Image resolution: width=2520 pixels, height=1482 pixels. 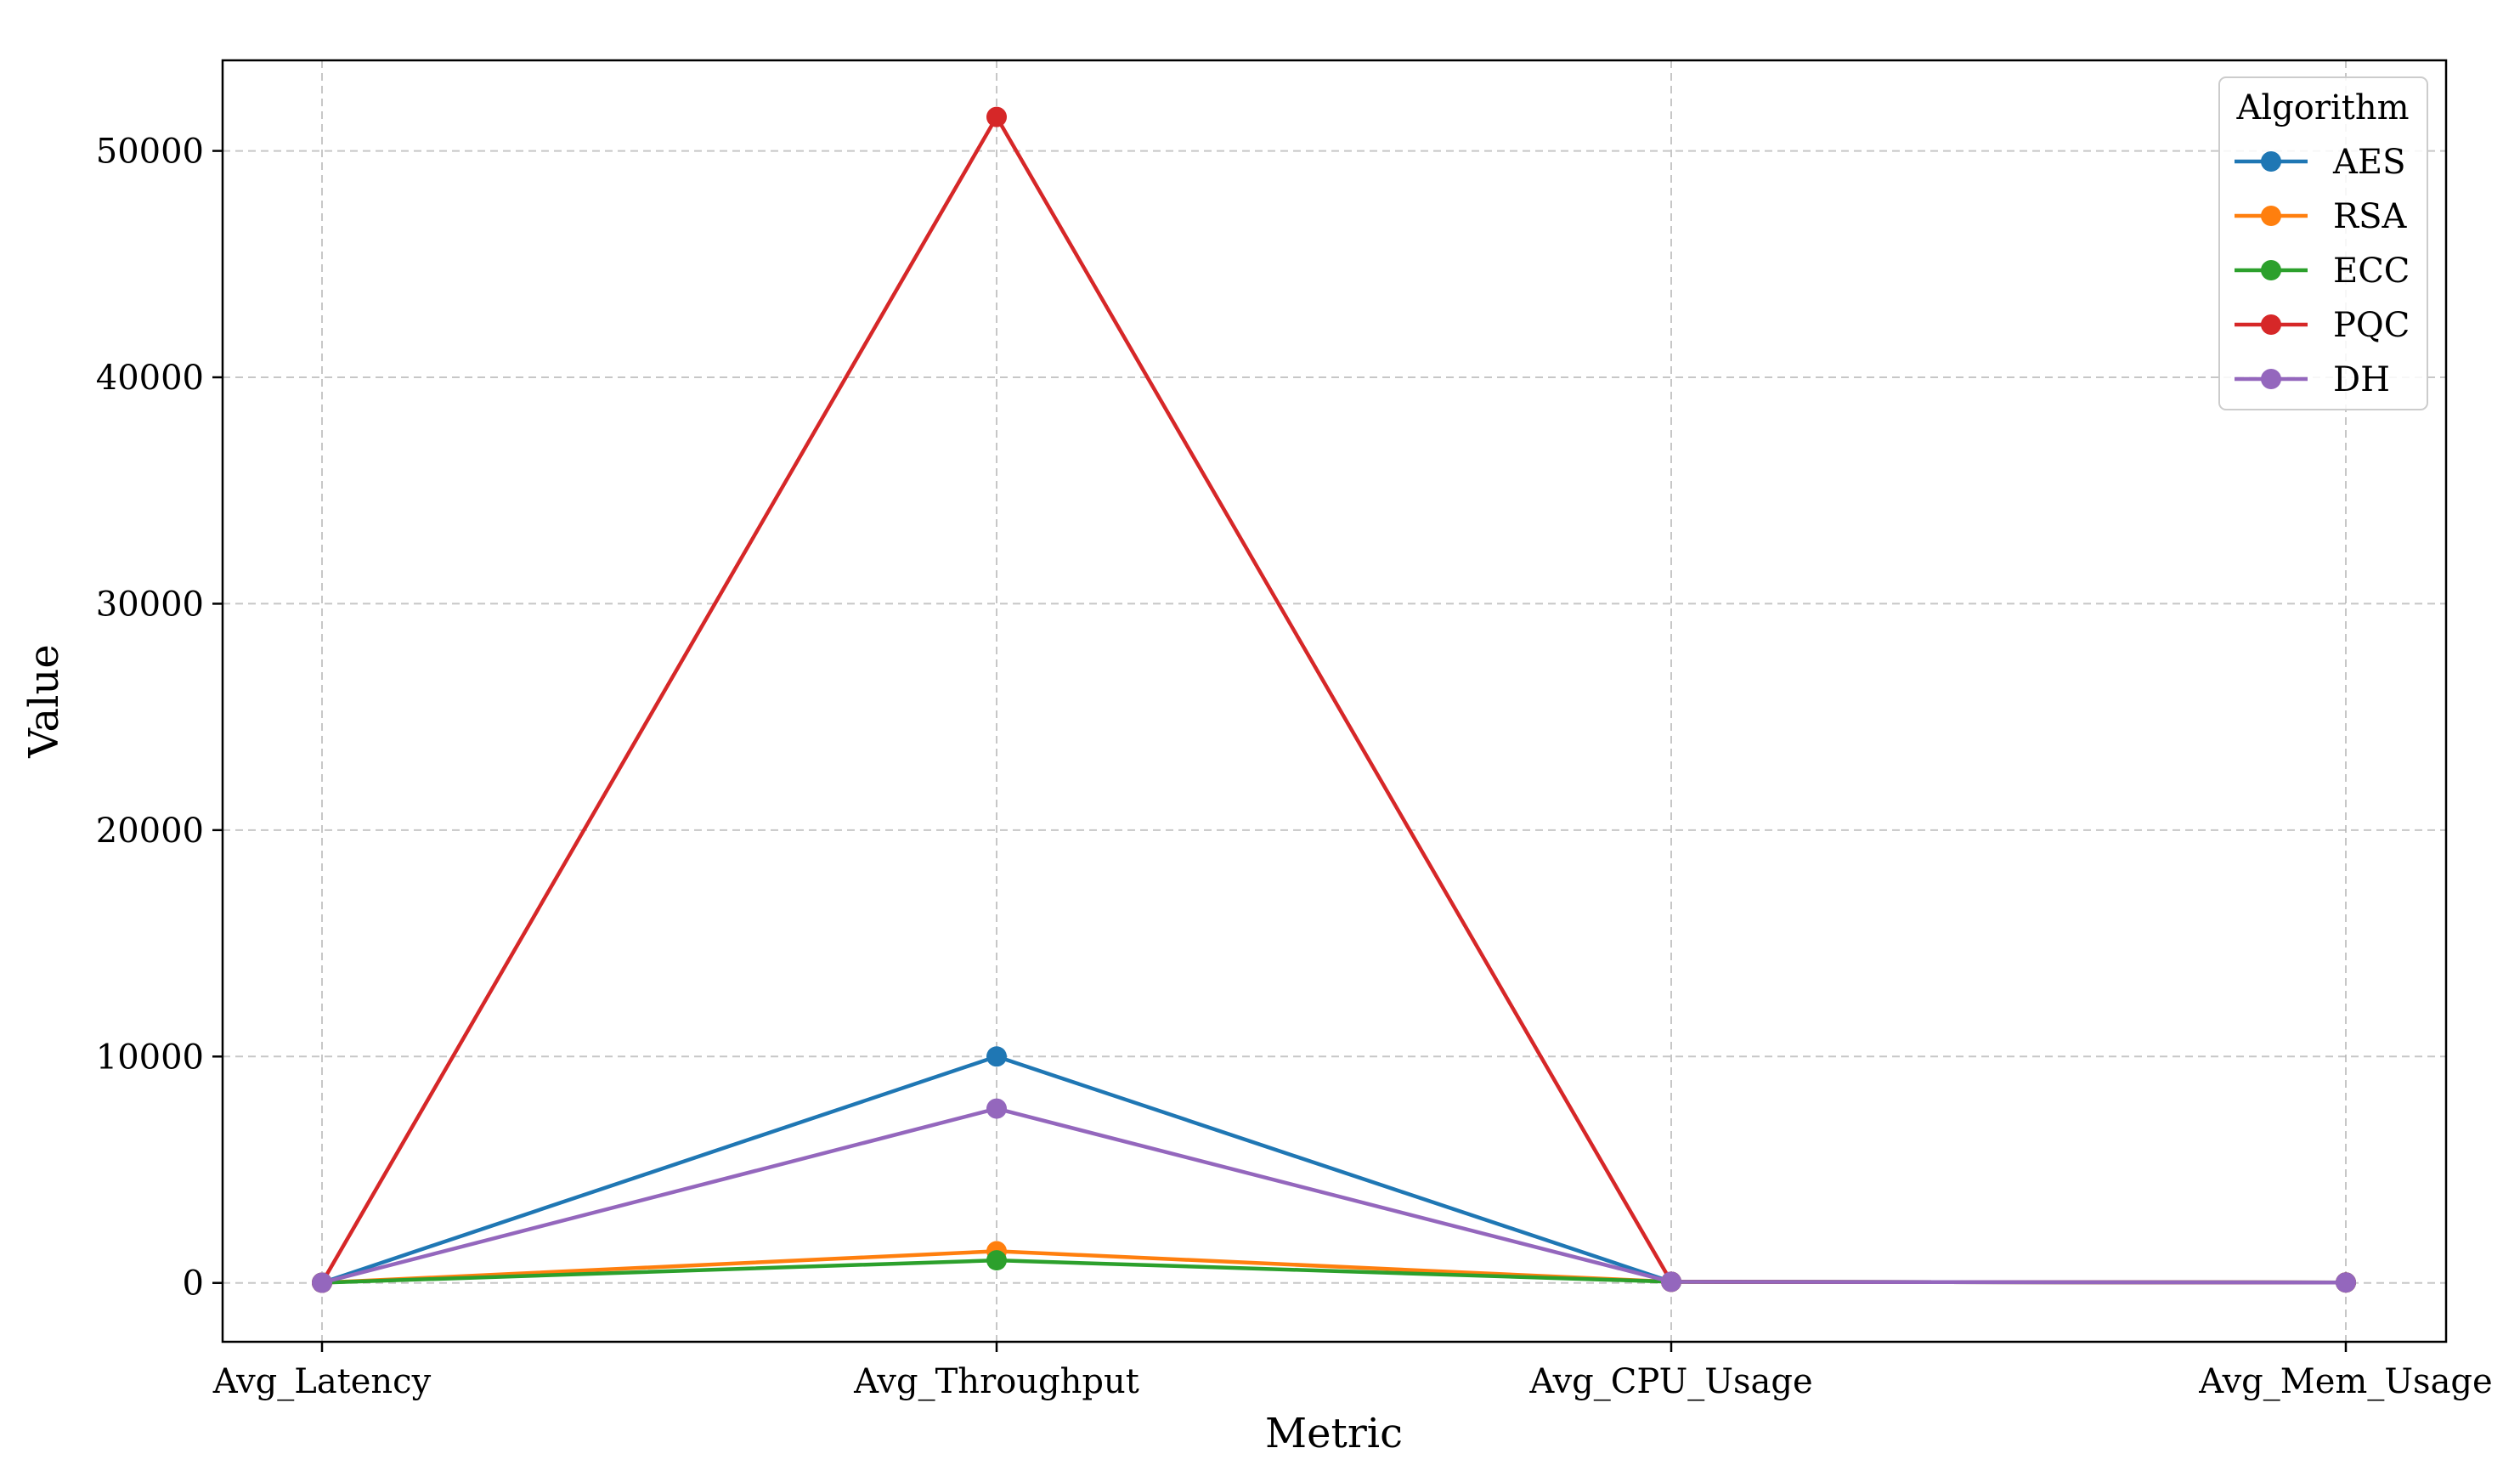 What do you see at coordinates (997, 116) in the screenshot?
I see `data-point-pqc` at bounding box center [997, 116].